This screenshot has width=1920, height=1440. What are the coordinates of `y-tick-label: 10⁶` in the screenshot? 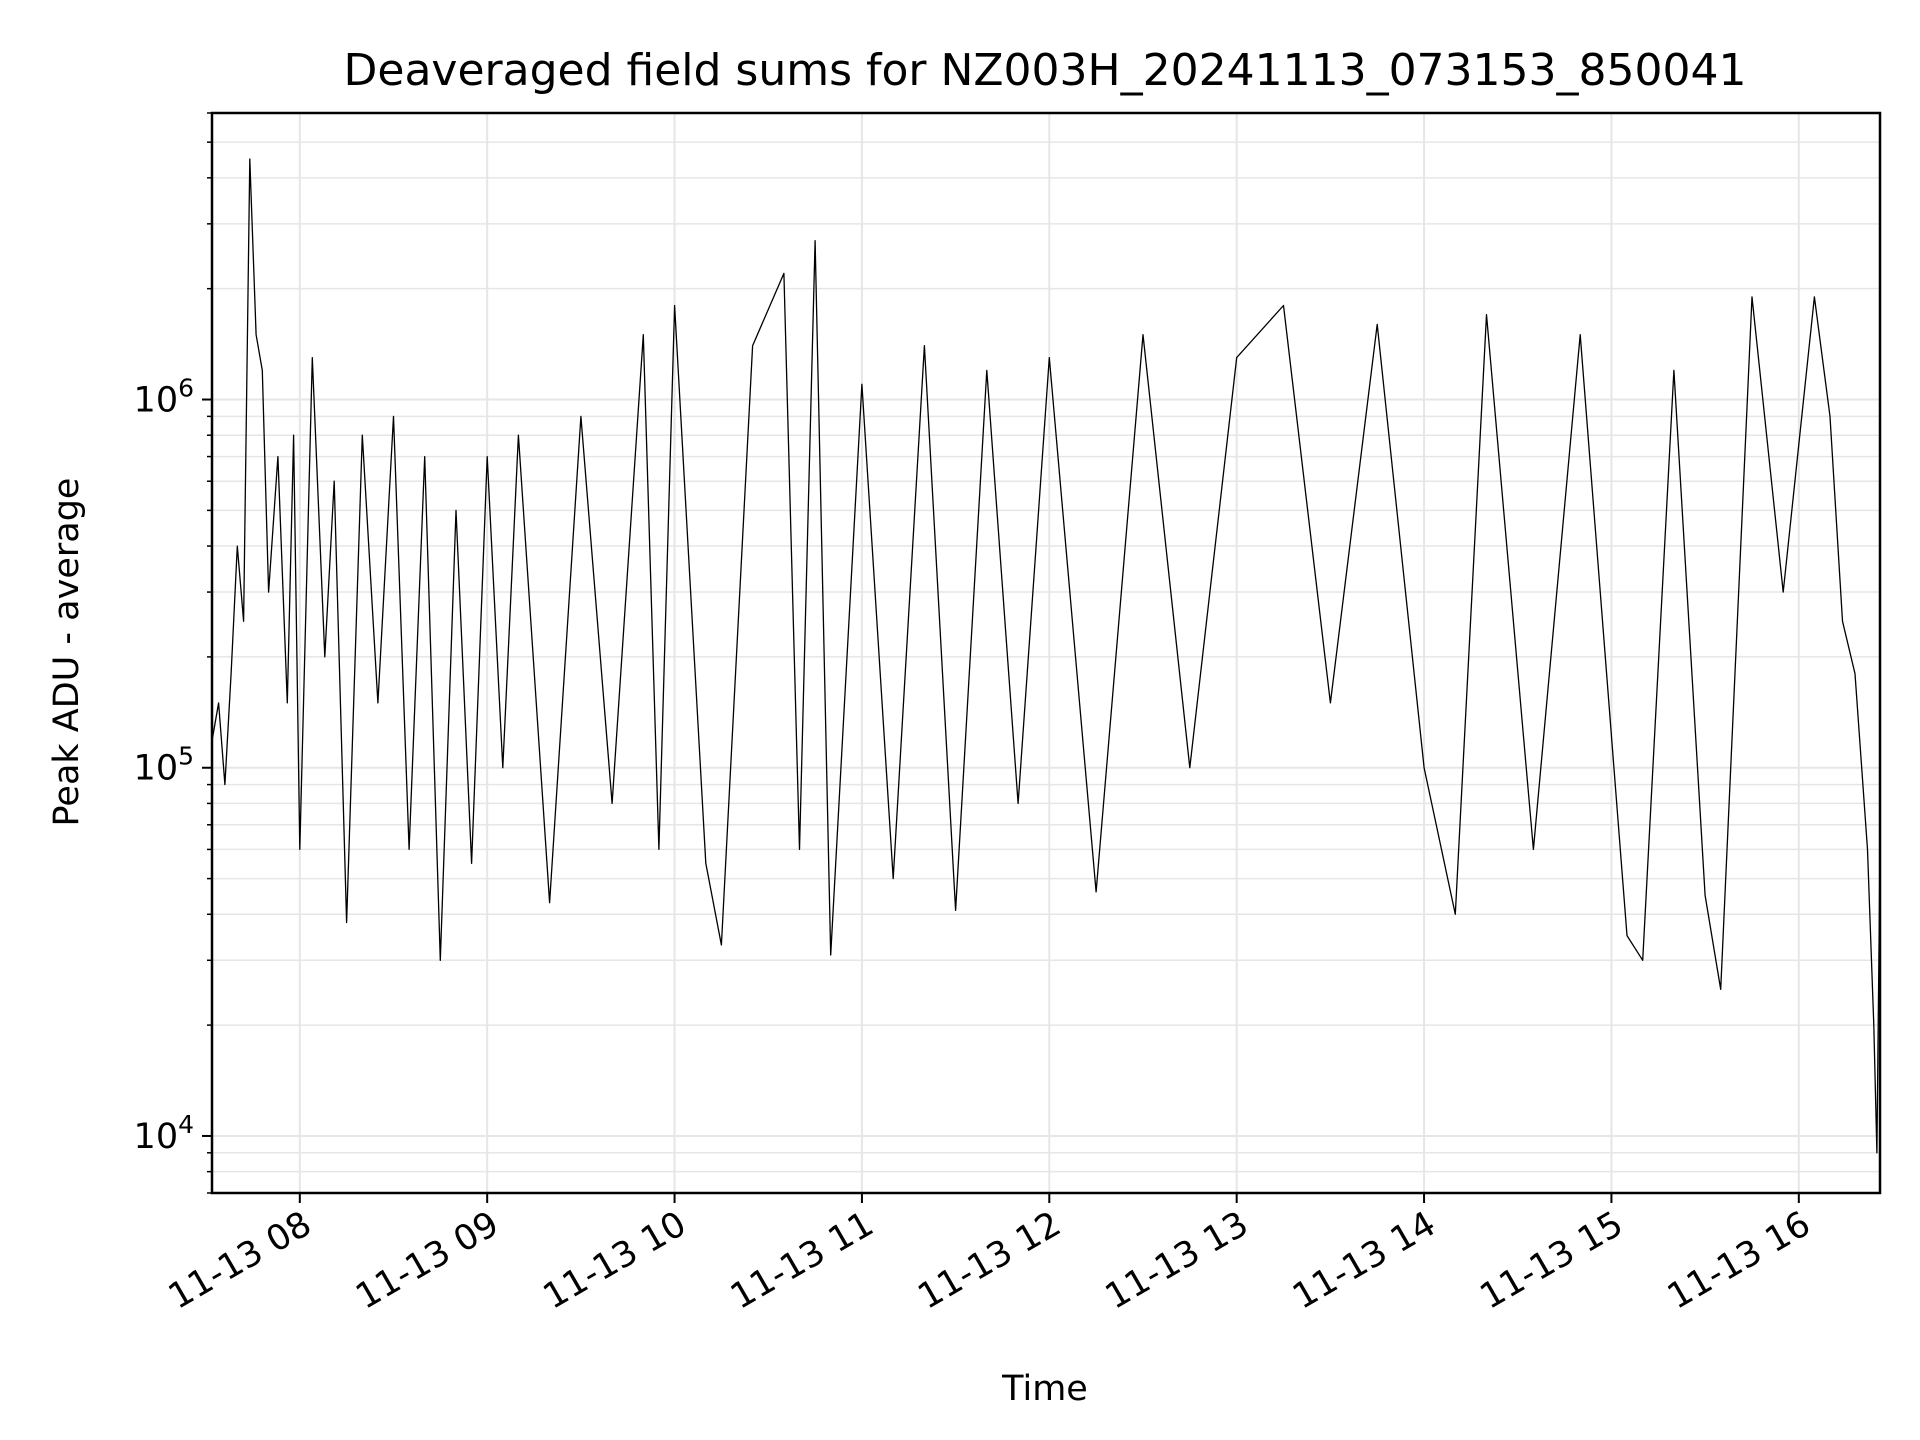 It's located at (164, 397).